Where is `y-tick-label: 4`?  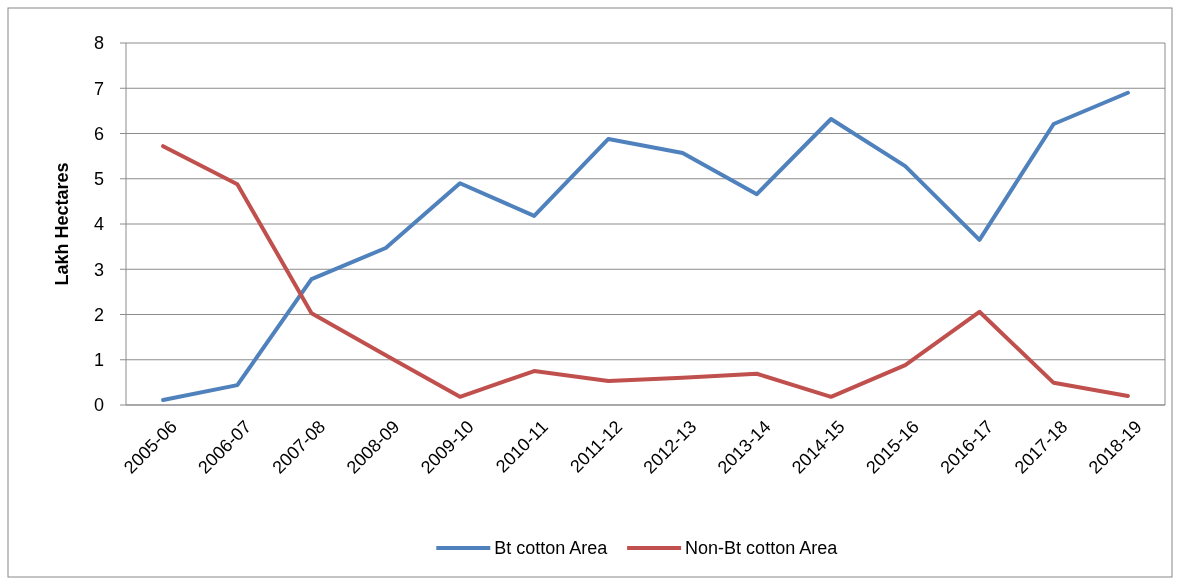 y-tick-label: 4 is located at coordinates (98, 224).